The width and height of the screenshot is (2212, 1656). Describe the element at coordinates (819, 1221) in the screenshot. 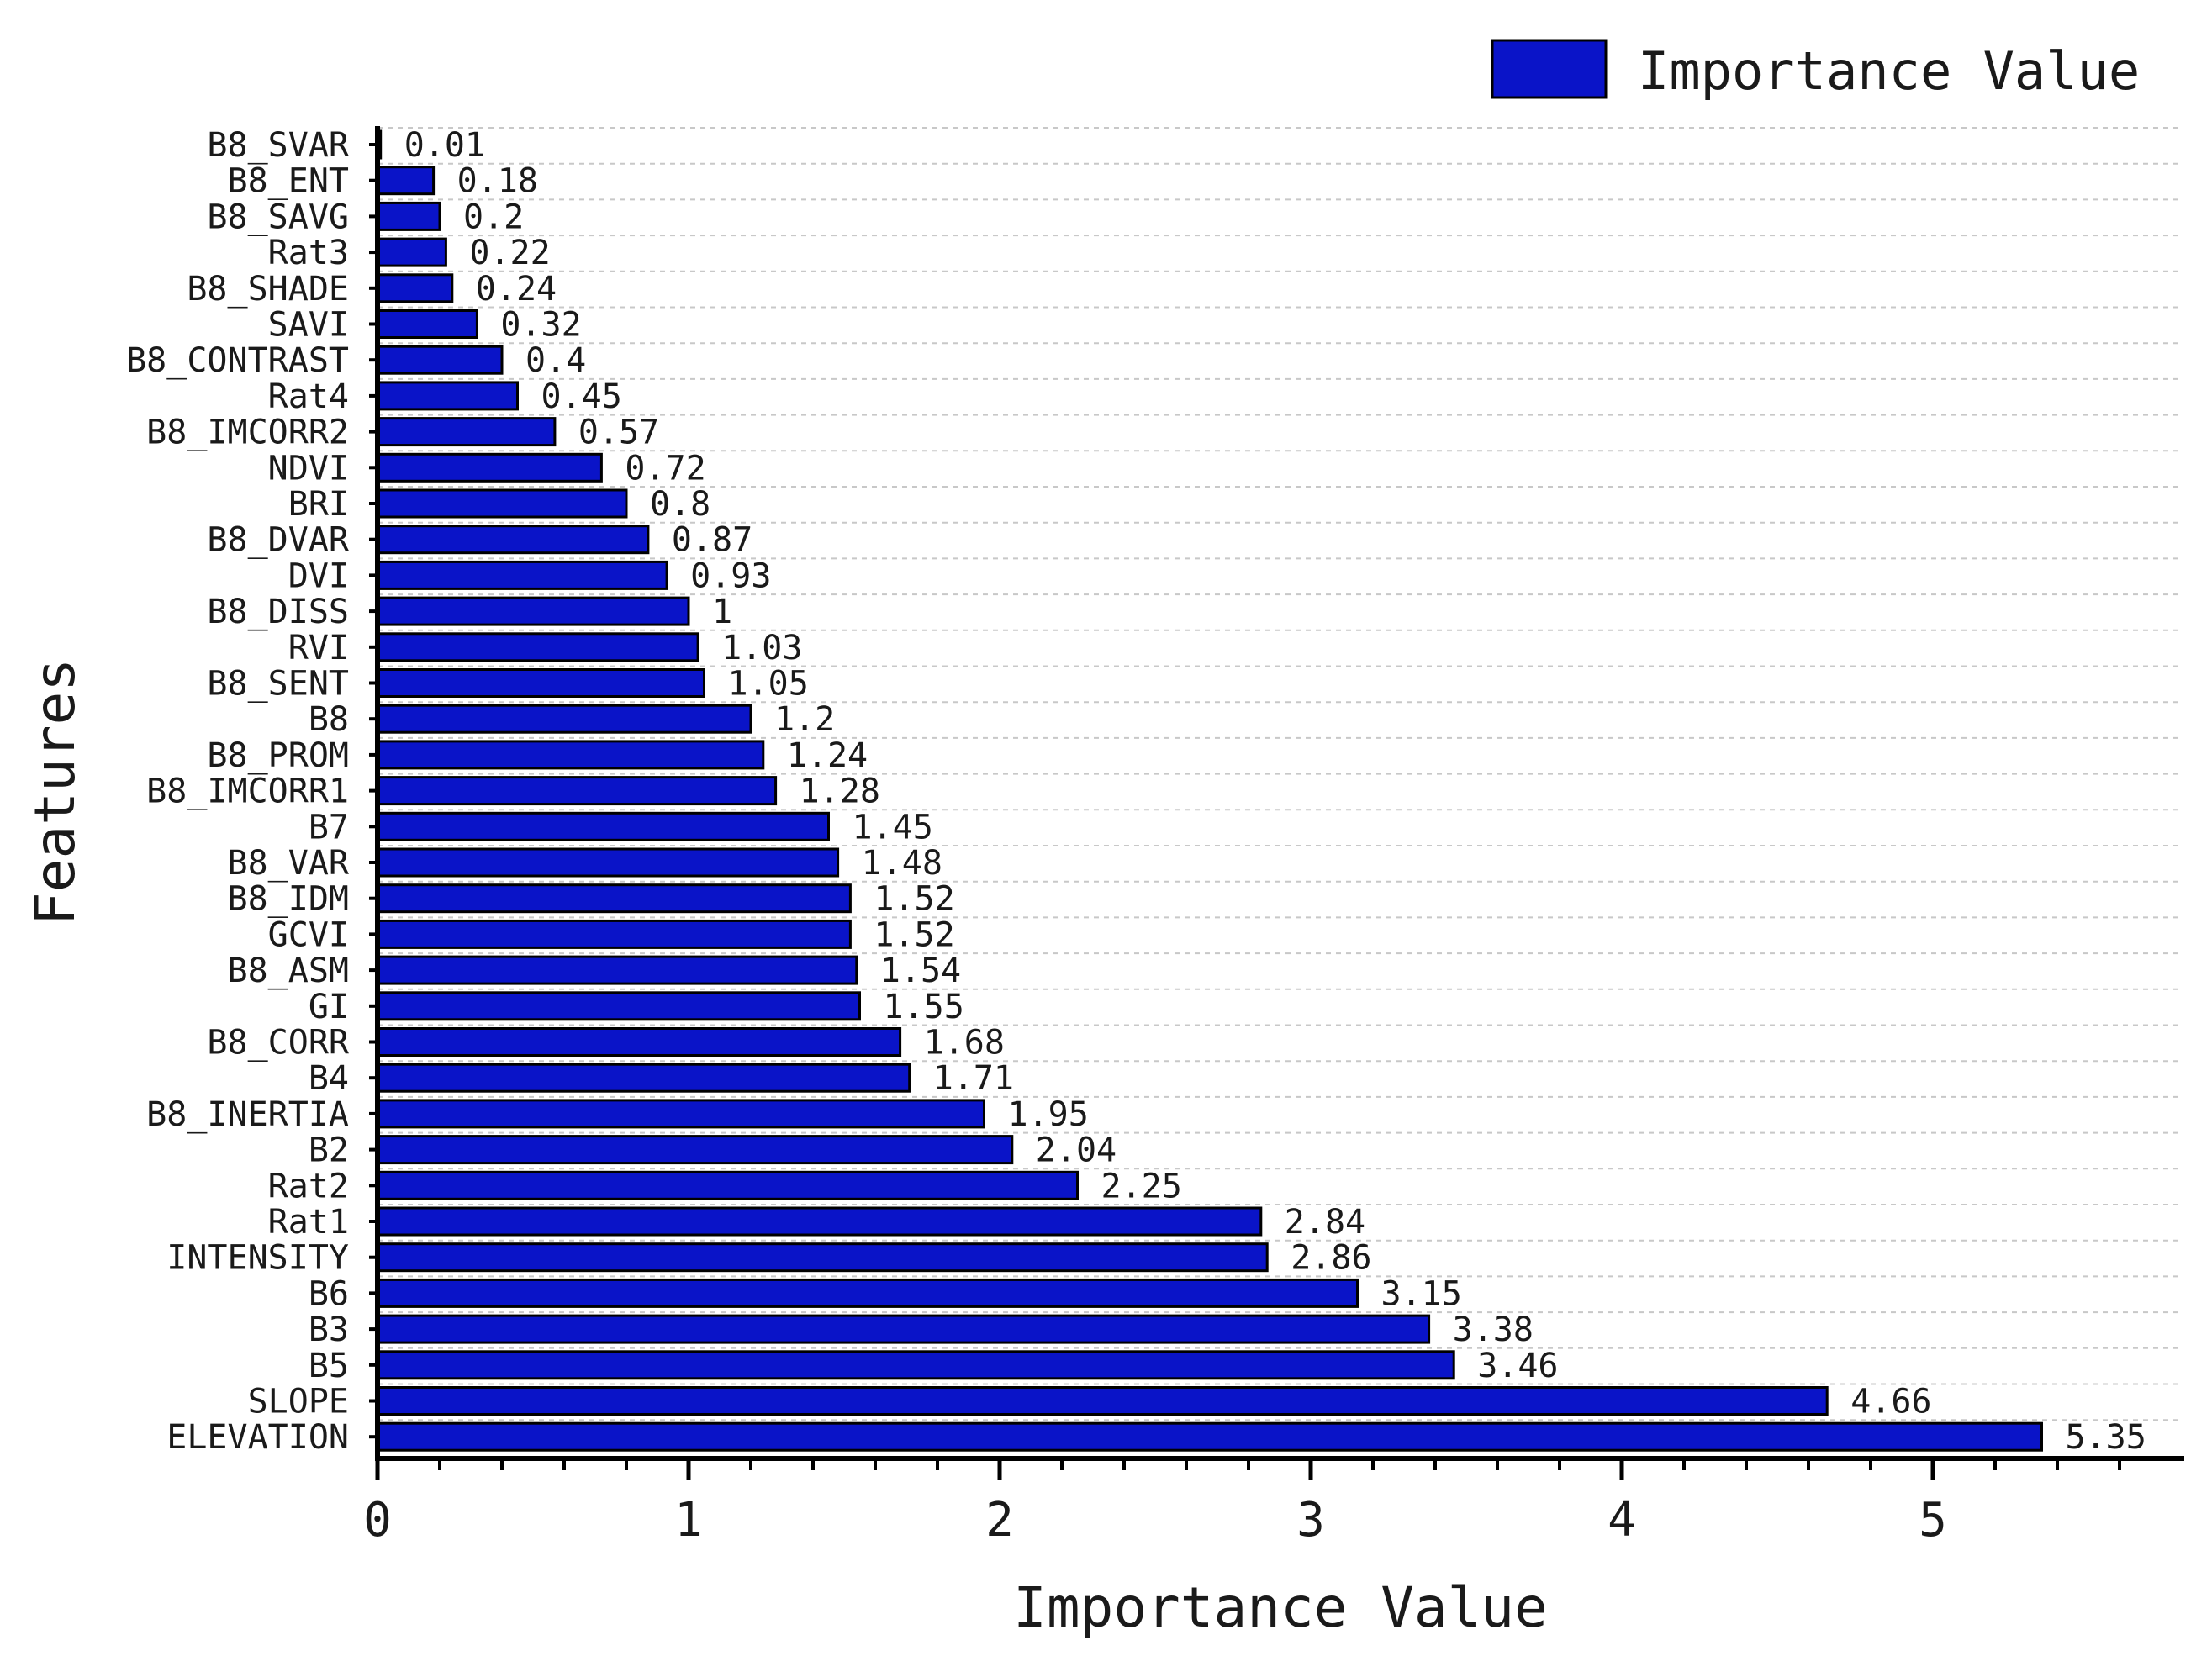

I see `bar-rat1` at that location.